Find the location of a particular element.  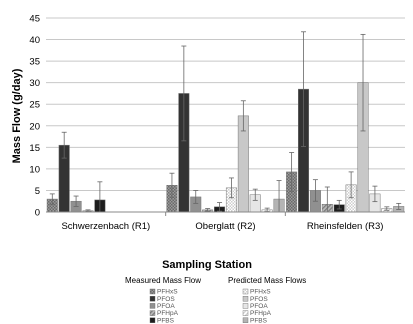

legend-label-measured-pfos: PFOS is located at coordinates (166, 299).